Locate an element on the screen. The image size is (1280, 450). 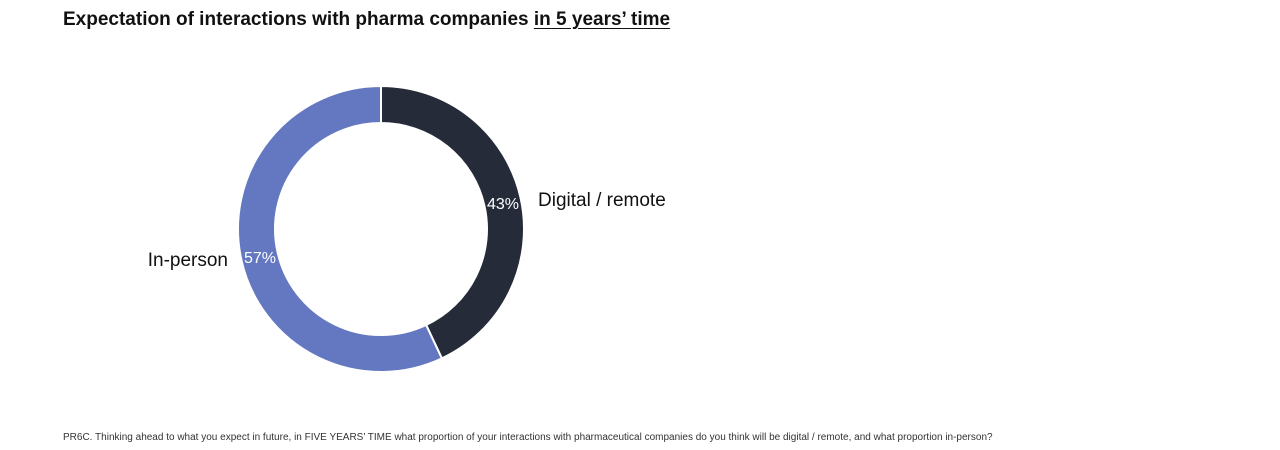
slice-category-label: In-person is located at coordinates (188, 260).